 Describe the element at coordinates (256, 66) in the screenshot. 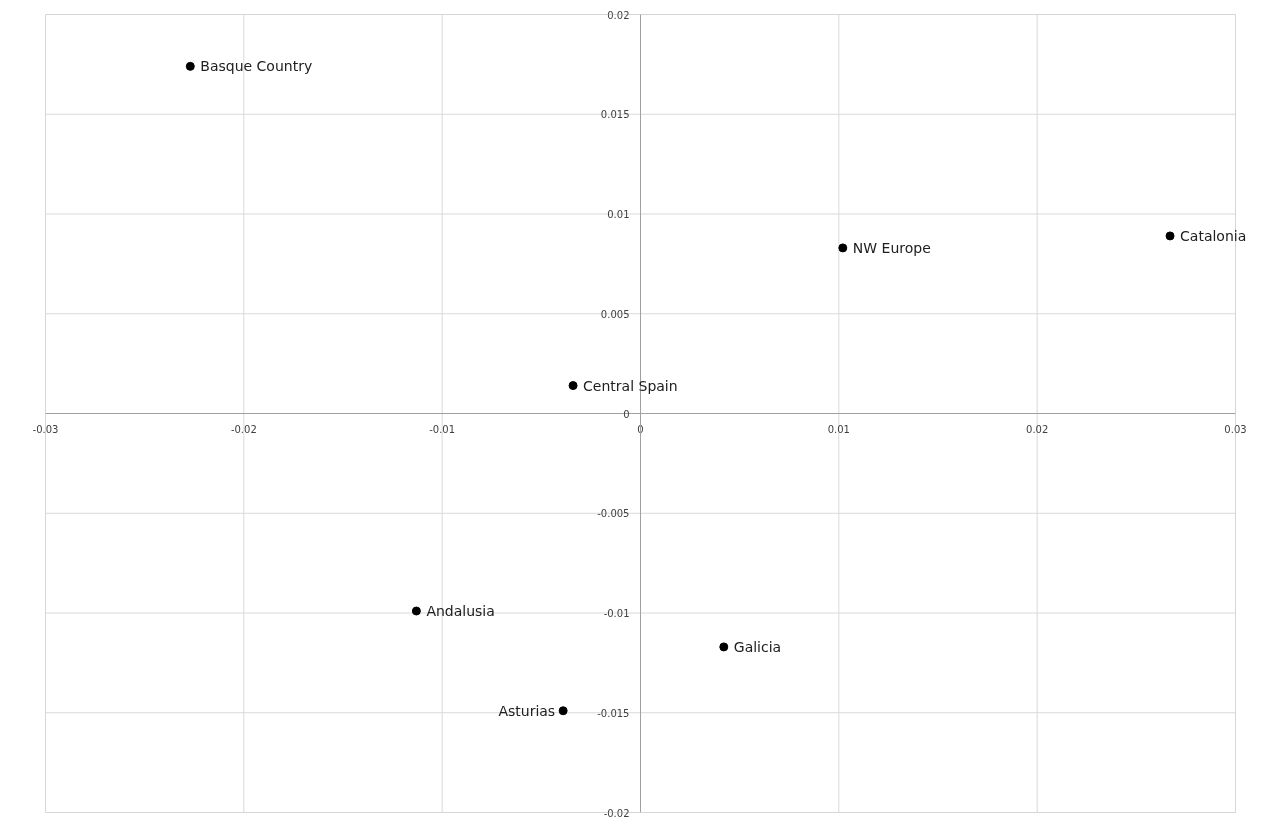

I see `annotation: Basque Country` at that location.